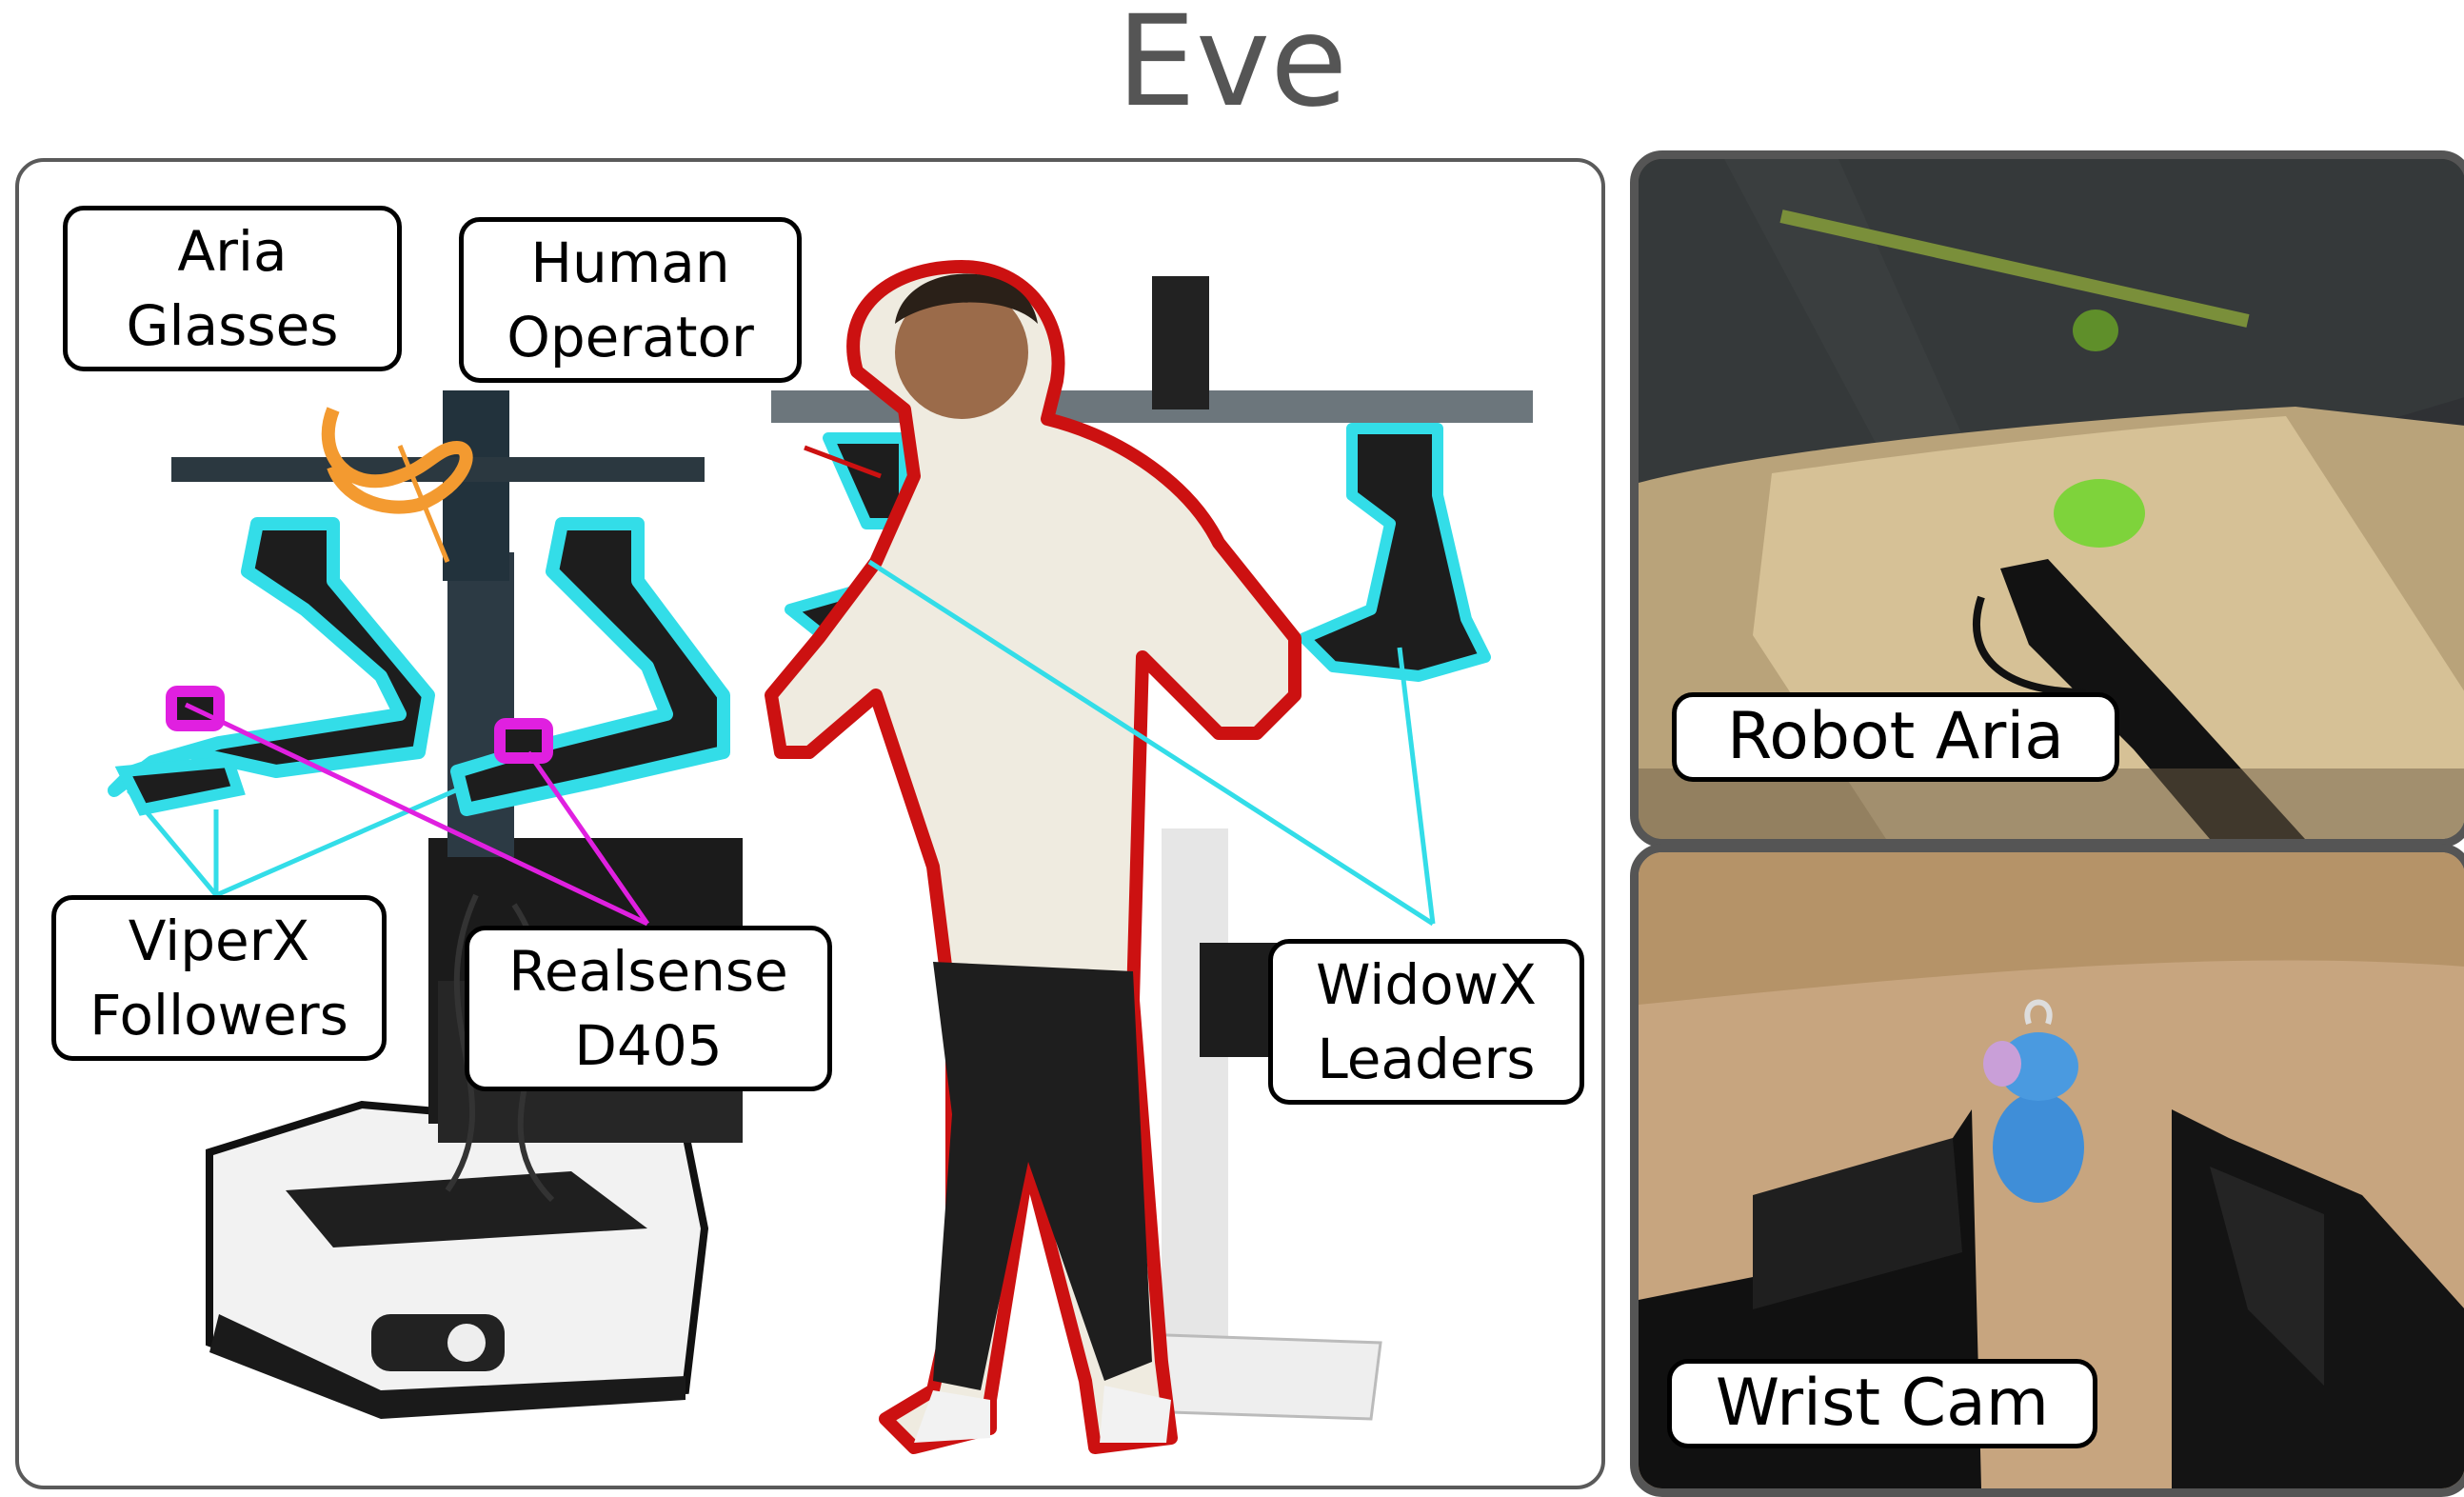  Describe the element at coordinates (2047, 1170) in the screenshot. I see `wrist-cam-view: Wrist Cam` at that location.